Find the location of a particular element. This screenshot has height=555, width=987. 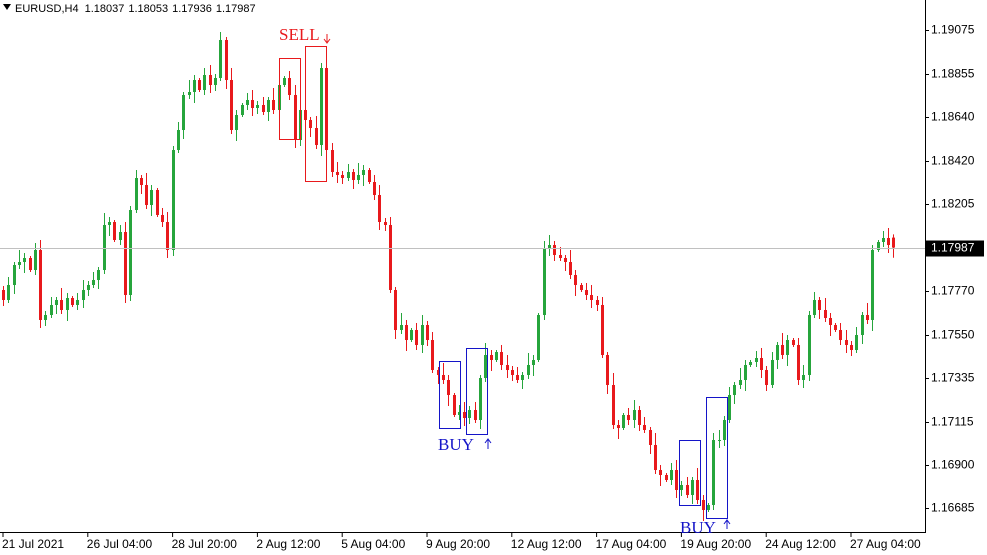

y-tick-label: 1.19075 is located at coordinates (953, 30).